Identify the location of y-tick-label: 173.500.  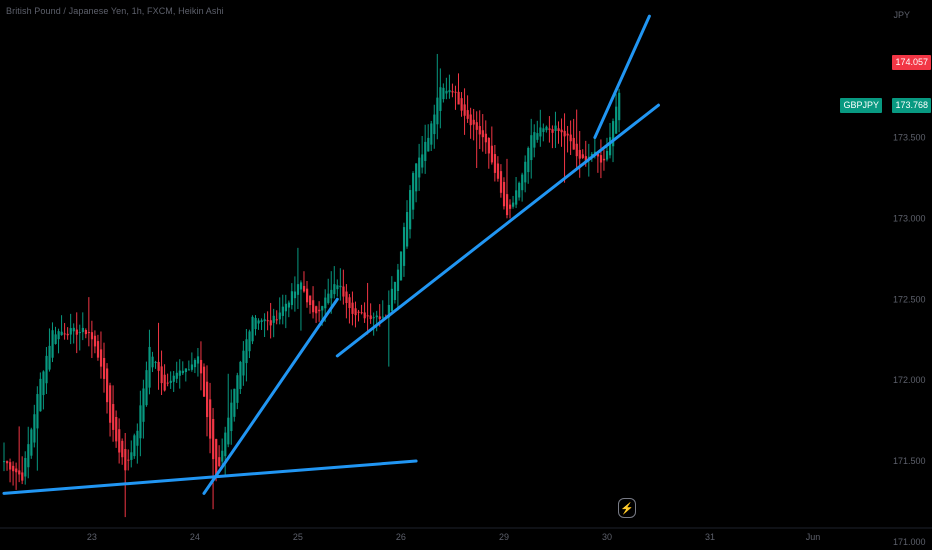
(909, 138).